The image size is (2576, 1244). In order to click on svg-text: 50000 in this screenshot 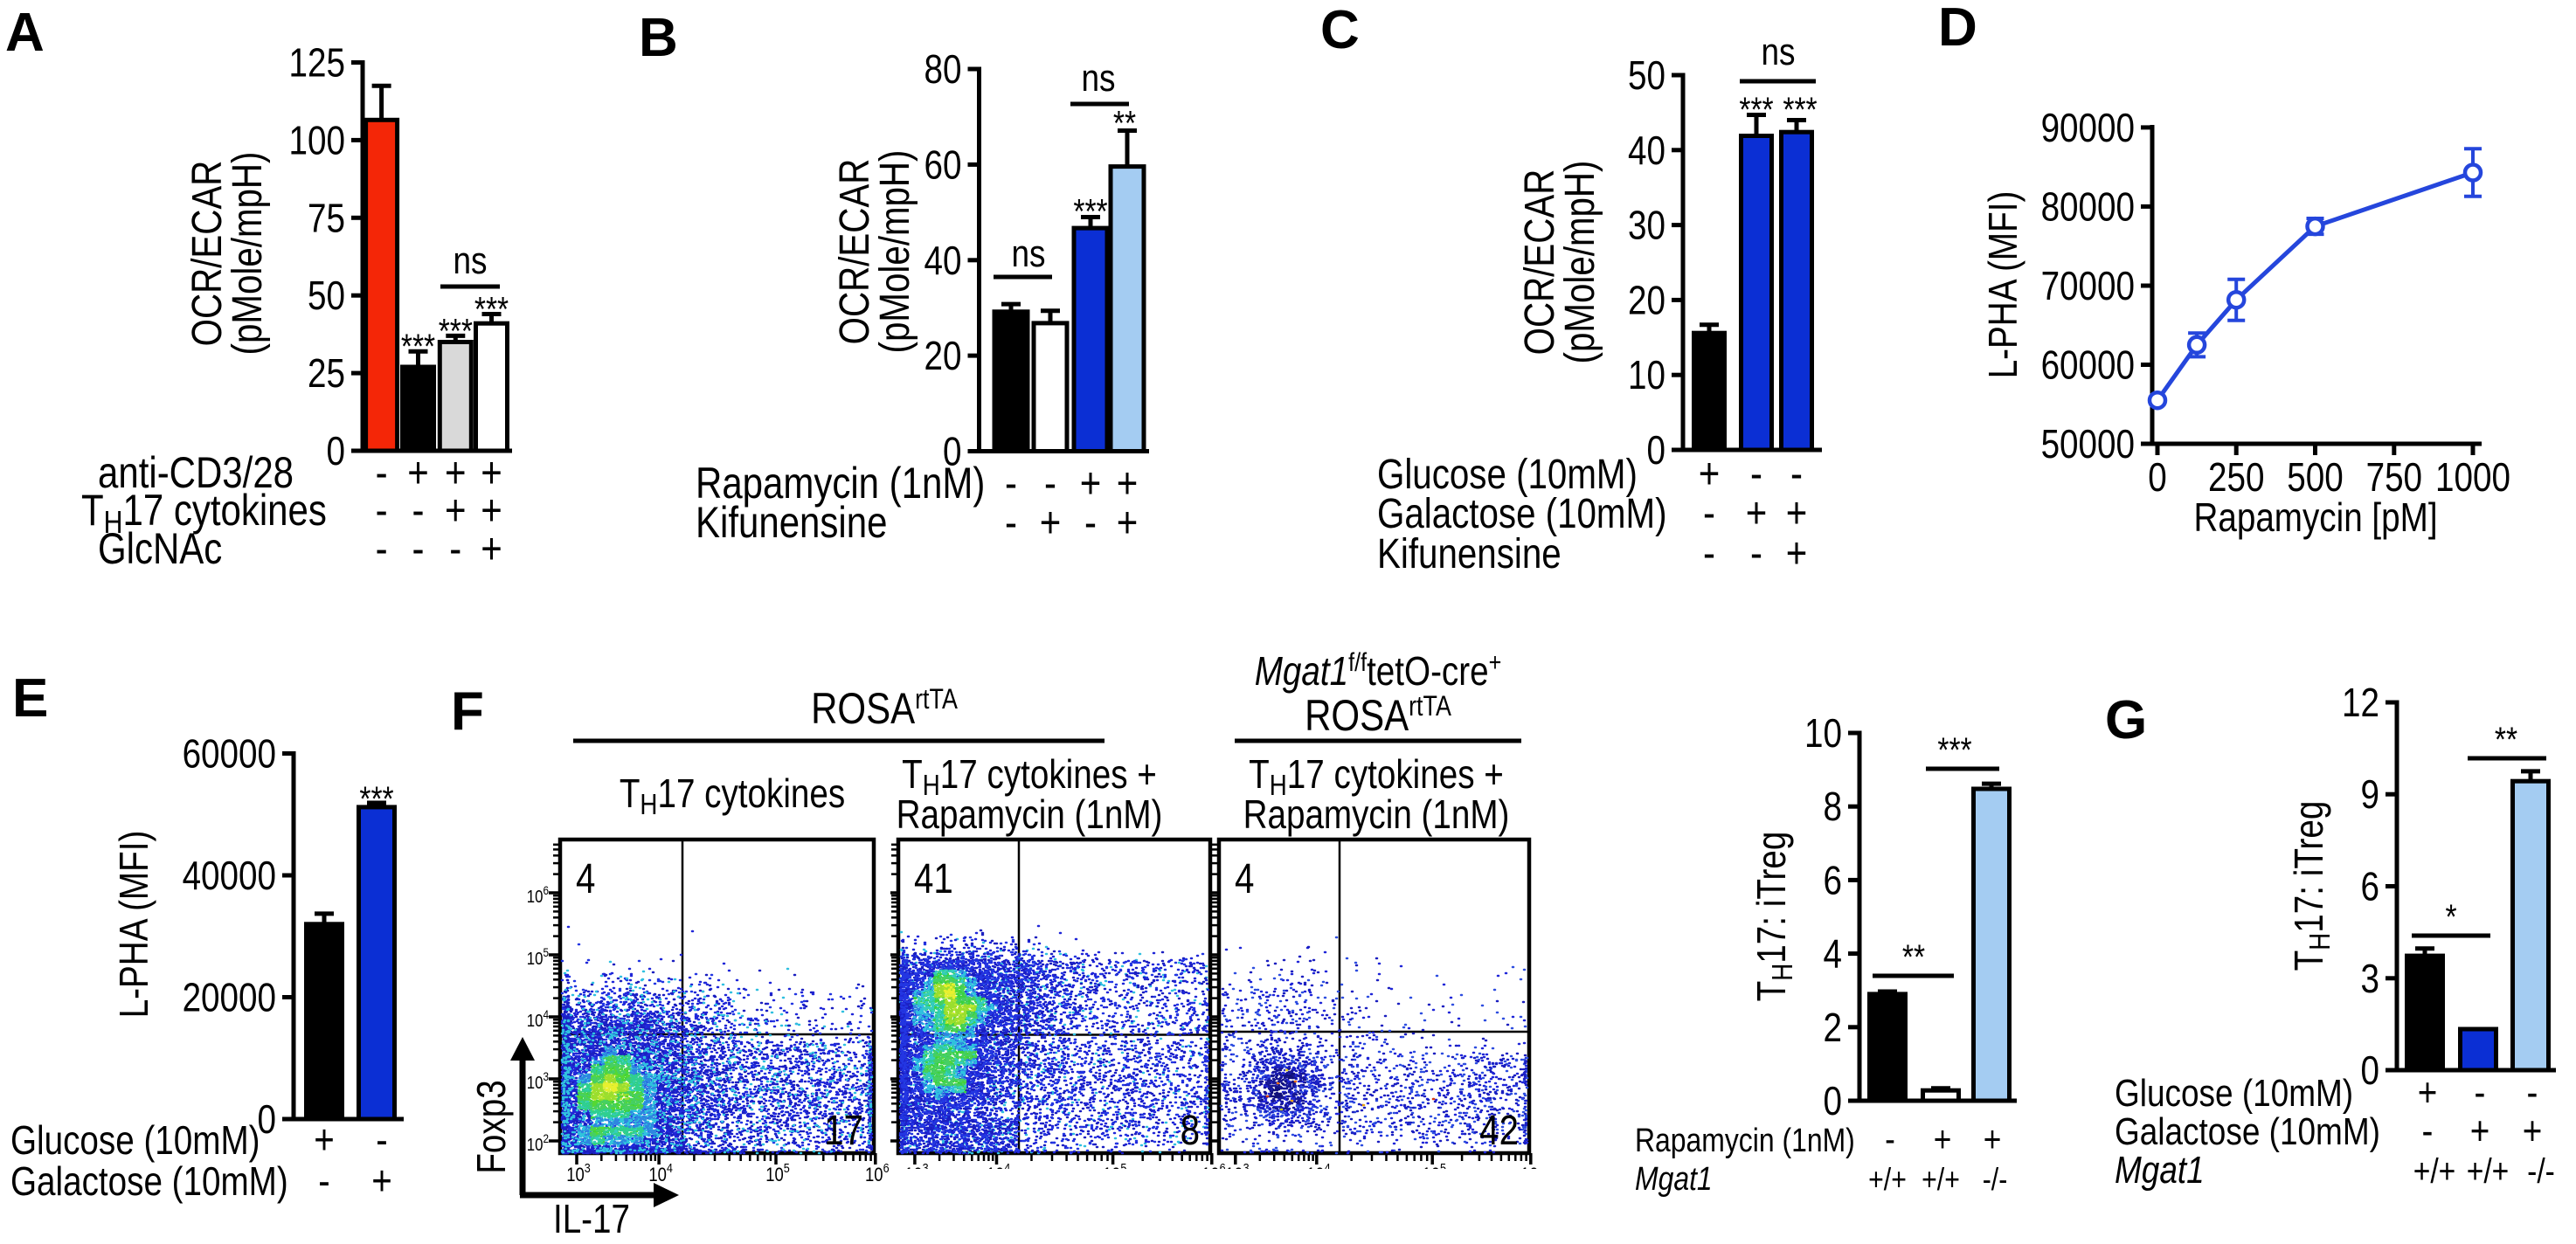, I will do `click(2088, 444)`.